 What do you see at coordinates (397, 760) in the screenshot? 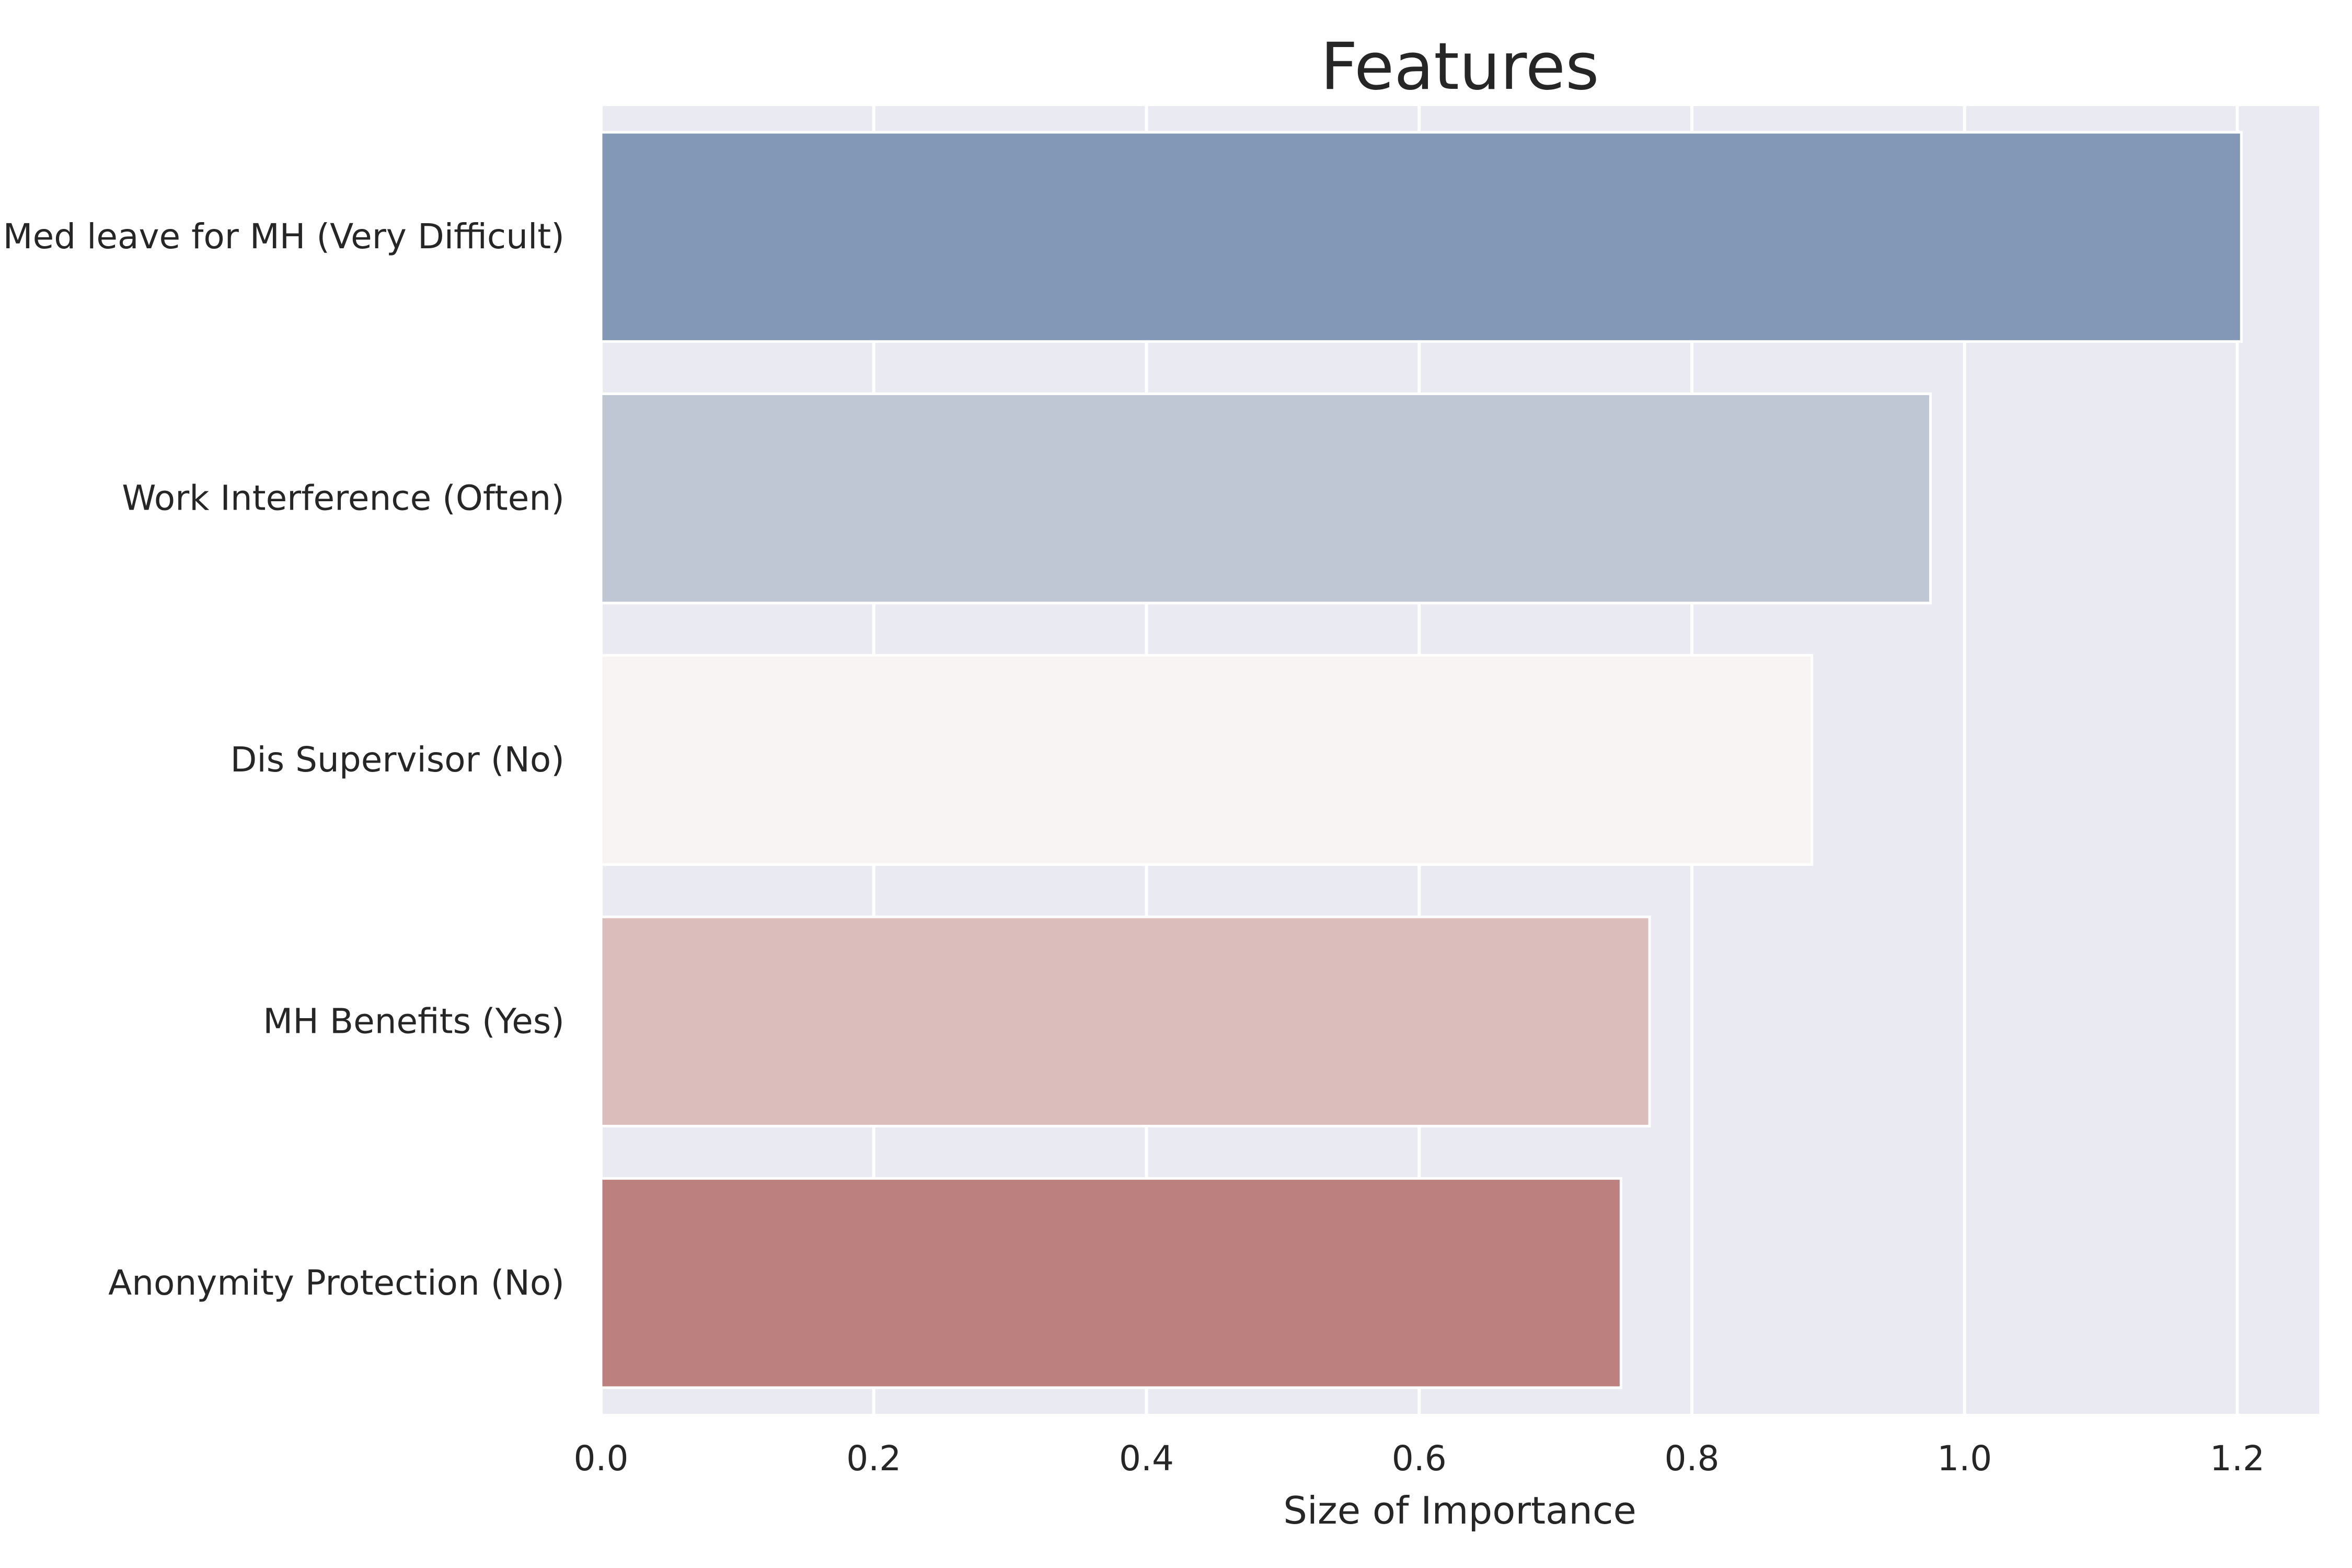
I see `y-tick-label: Dis Supervisor (No)` at bounding box center [397, 760].